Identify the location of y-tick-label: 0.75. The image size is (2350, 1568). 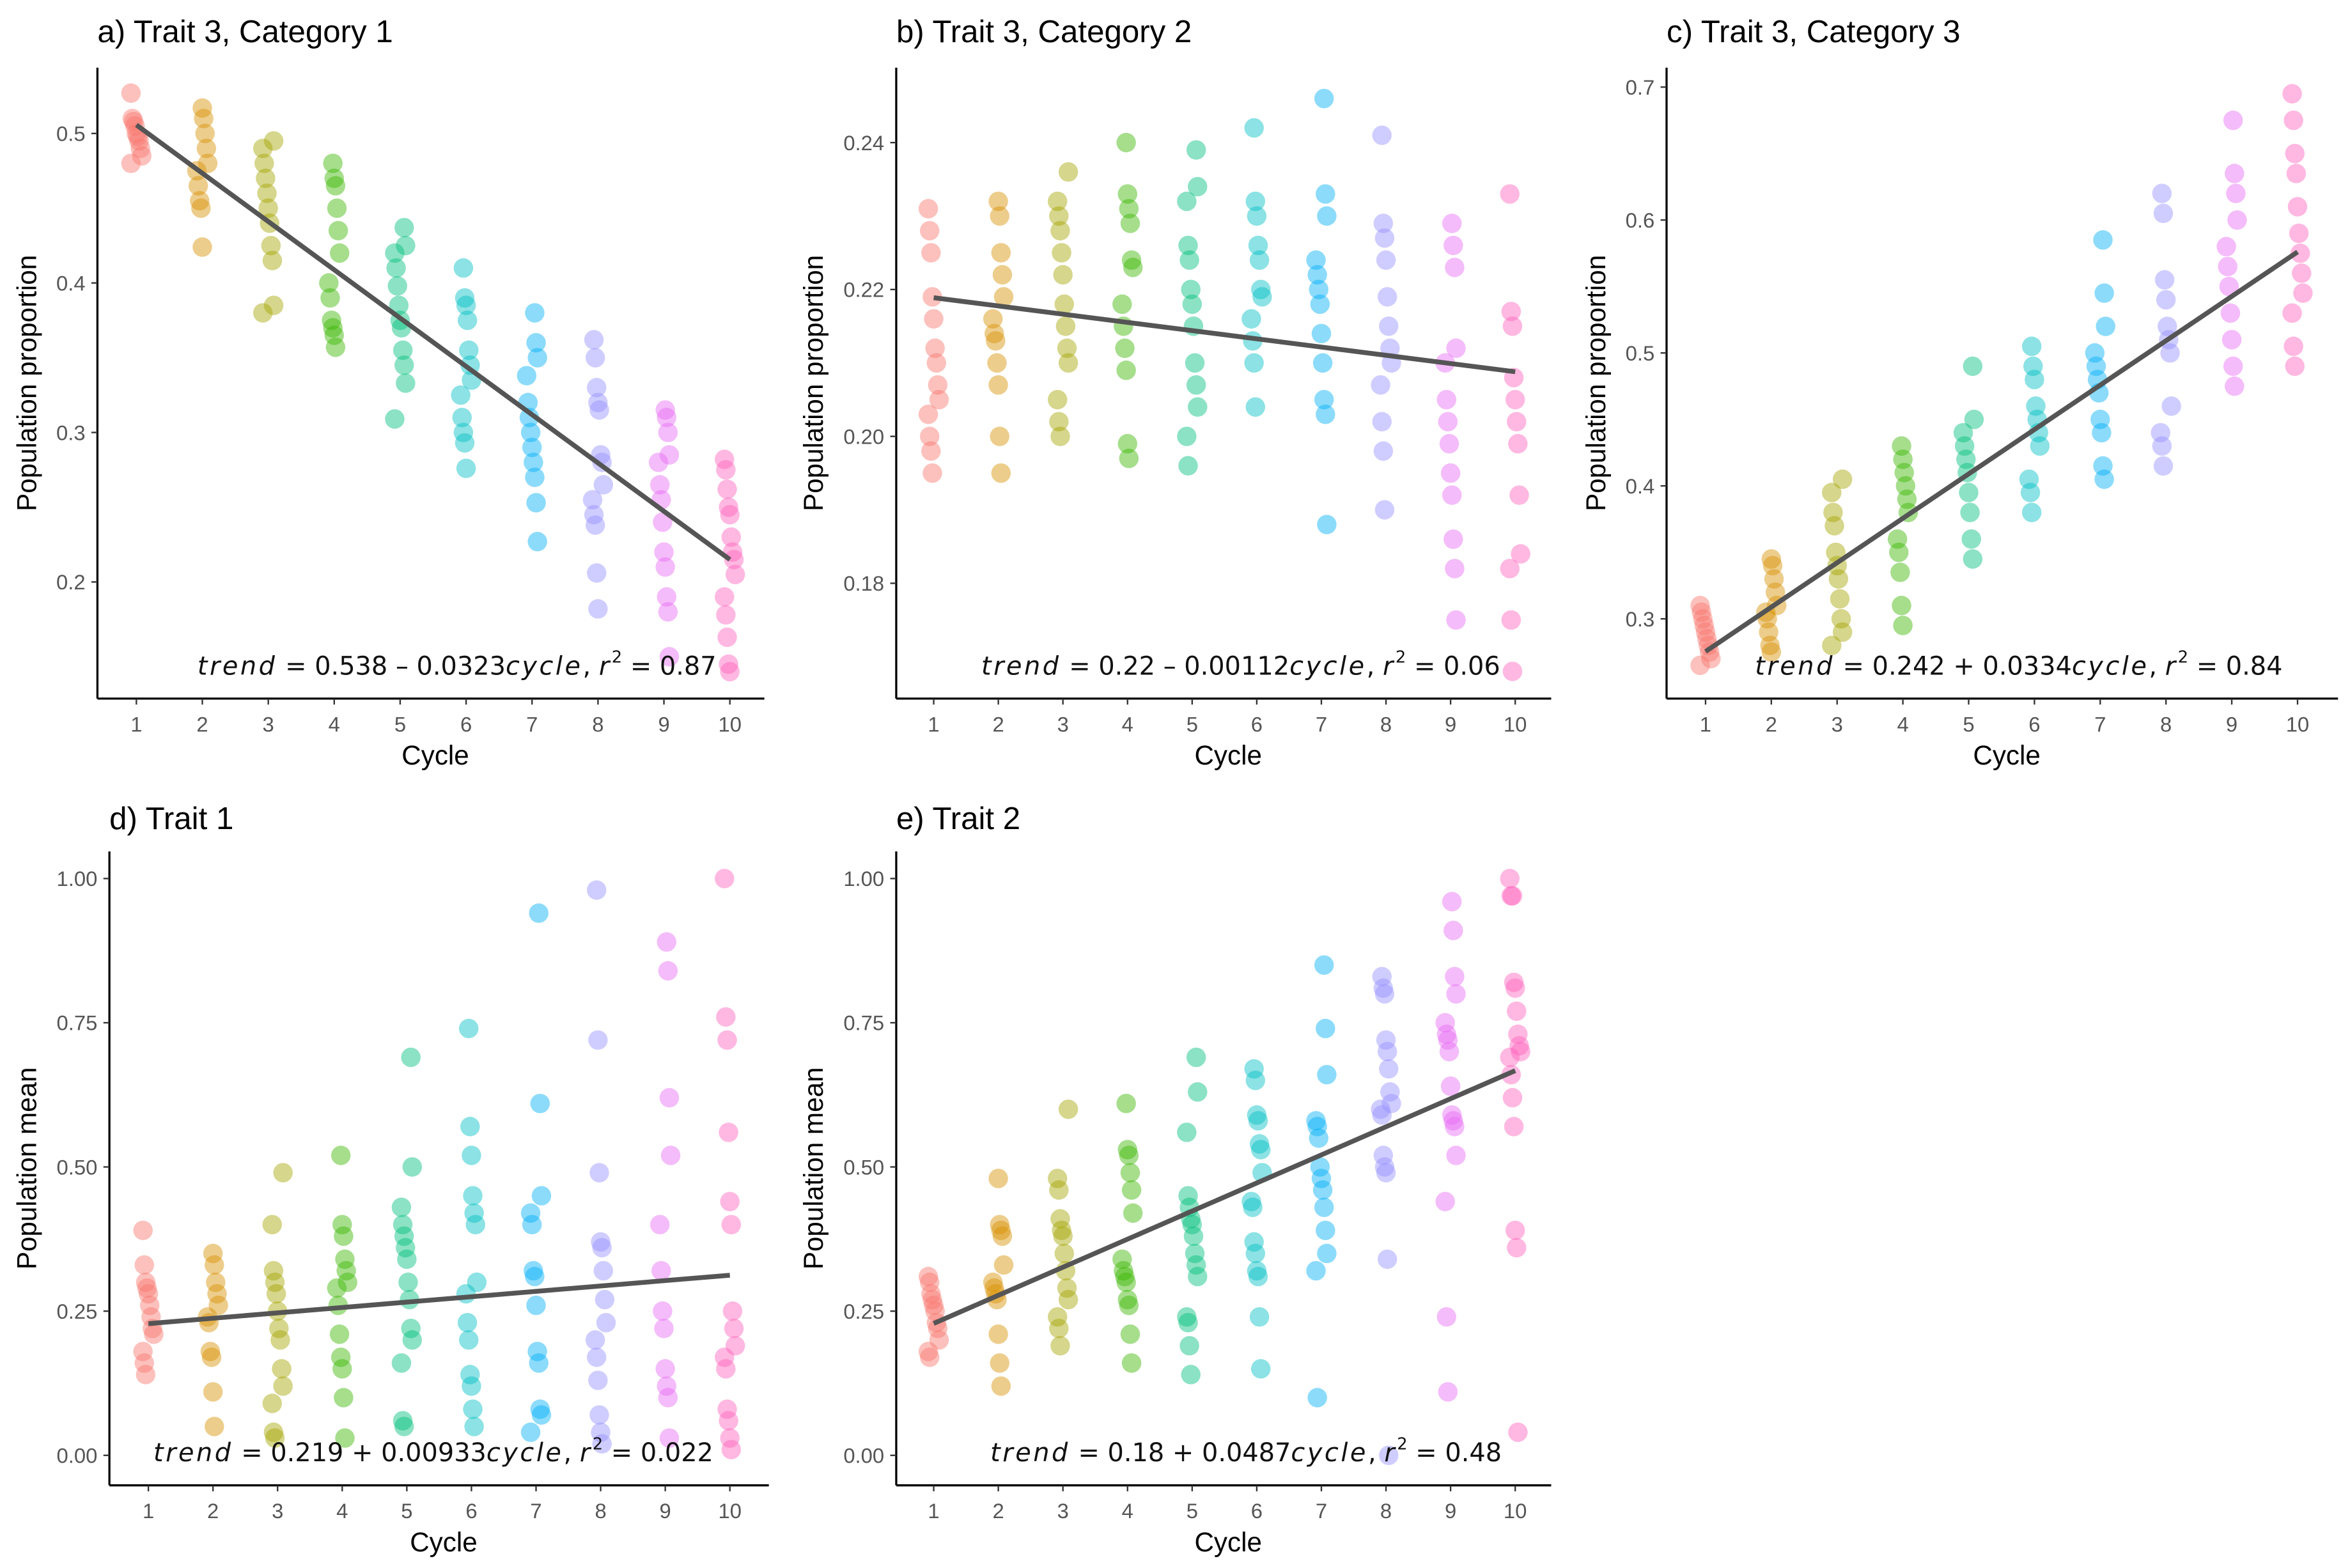
(77, 1023).